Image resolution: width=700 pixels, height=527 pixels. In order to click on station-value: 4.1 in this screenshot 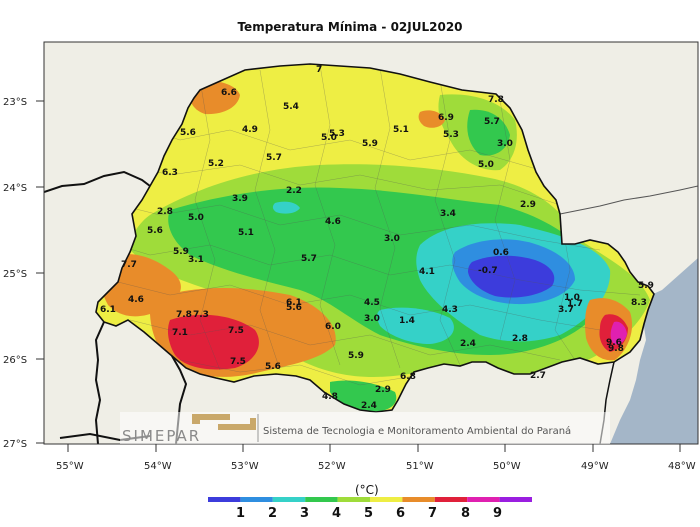, I will do `click(427, 272)`.